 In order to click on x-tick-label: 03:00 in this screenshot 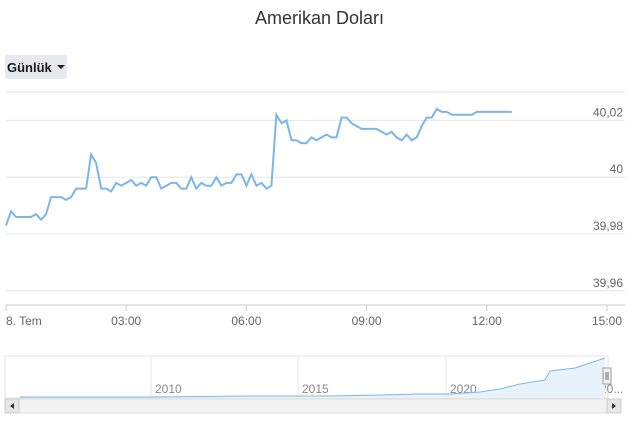, I will do `click(126, 321)`.